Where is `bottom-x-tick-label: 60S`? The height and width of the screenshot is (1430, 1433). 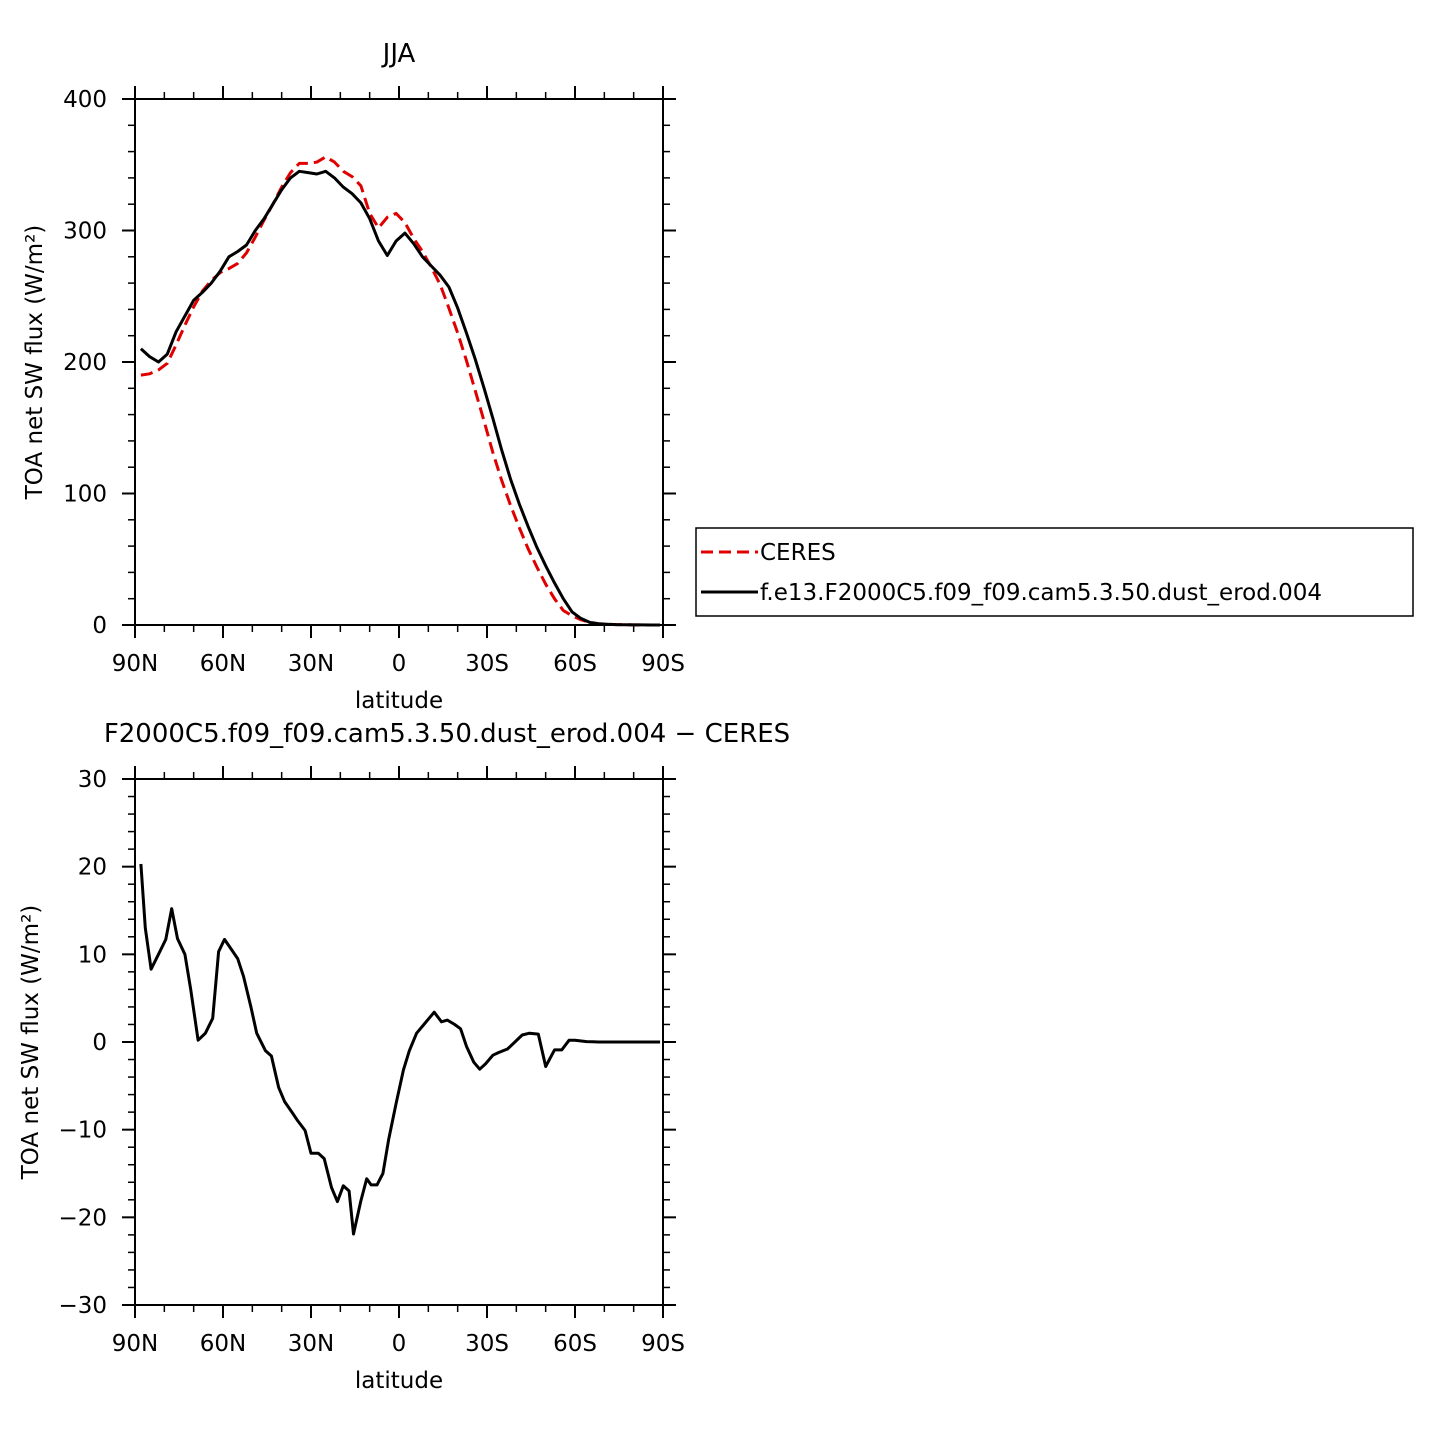 bottom-x-tick-label: 60S is located at coordinates (575, 1344).